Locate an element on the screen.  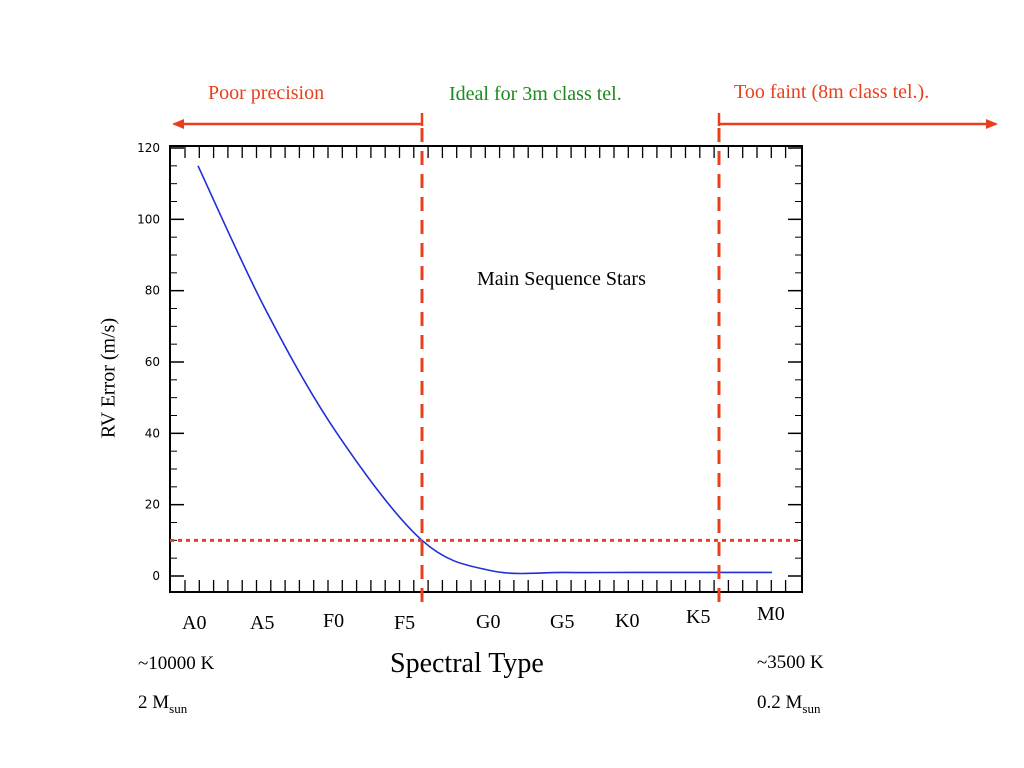
y-axis-label: RV Error (m/s) is located at coordinates (108, 378).